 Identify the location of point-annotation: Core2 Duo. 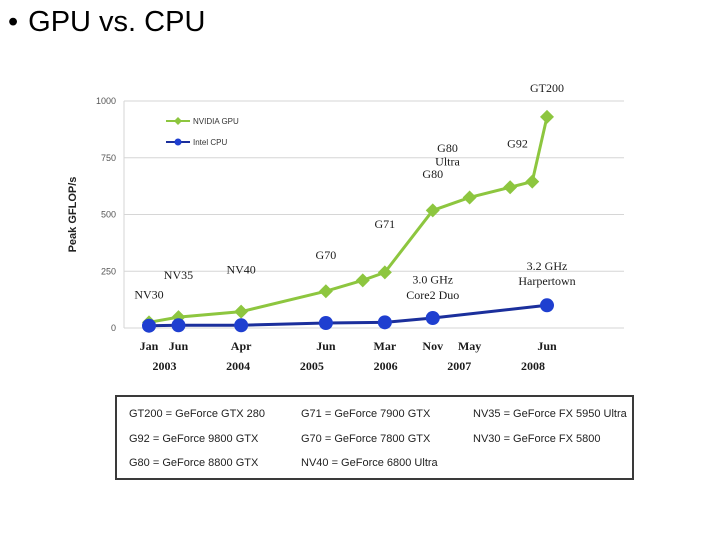
(432, 295).